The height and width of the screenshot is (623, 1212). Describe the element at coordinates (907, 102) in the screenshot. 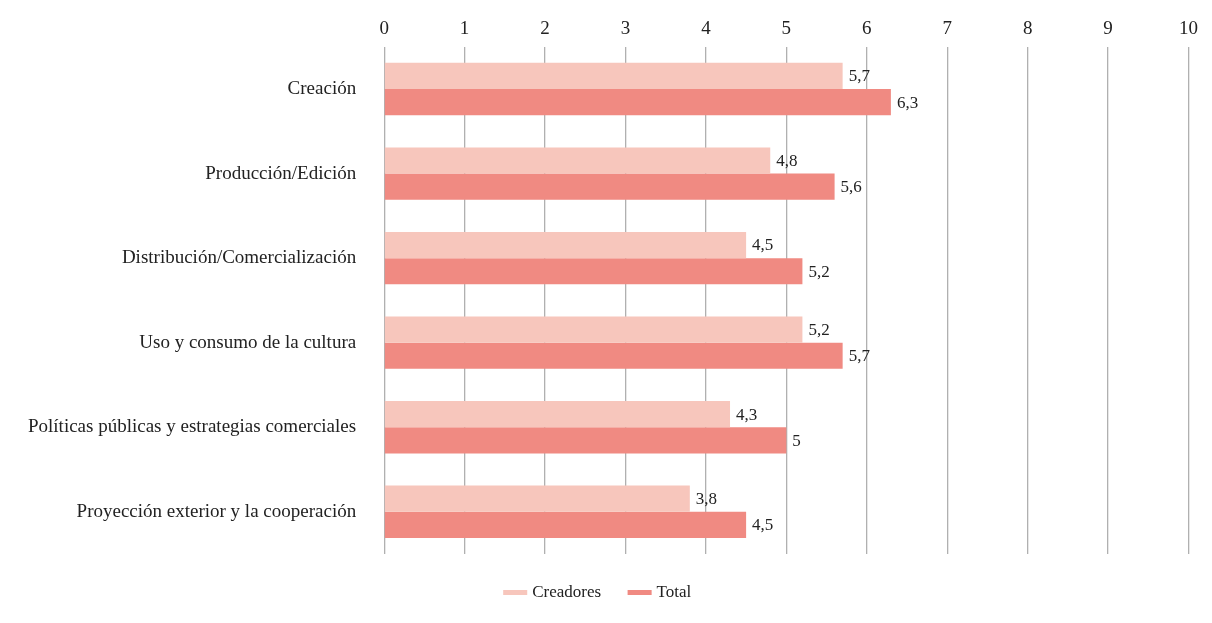

I see `data-label: 6,3` at that location.